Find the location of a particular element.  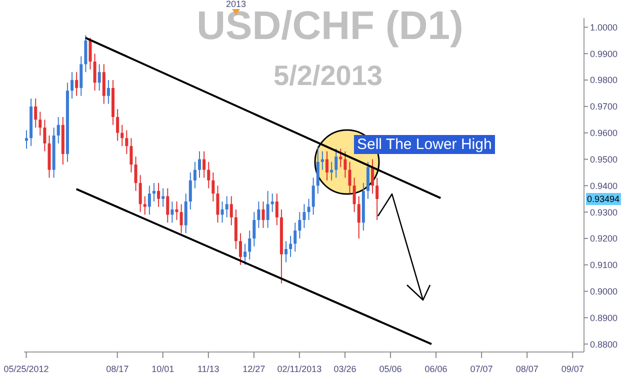

y-tick-label: 0.9500 is located at coordinates (604, 159).